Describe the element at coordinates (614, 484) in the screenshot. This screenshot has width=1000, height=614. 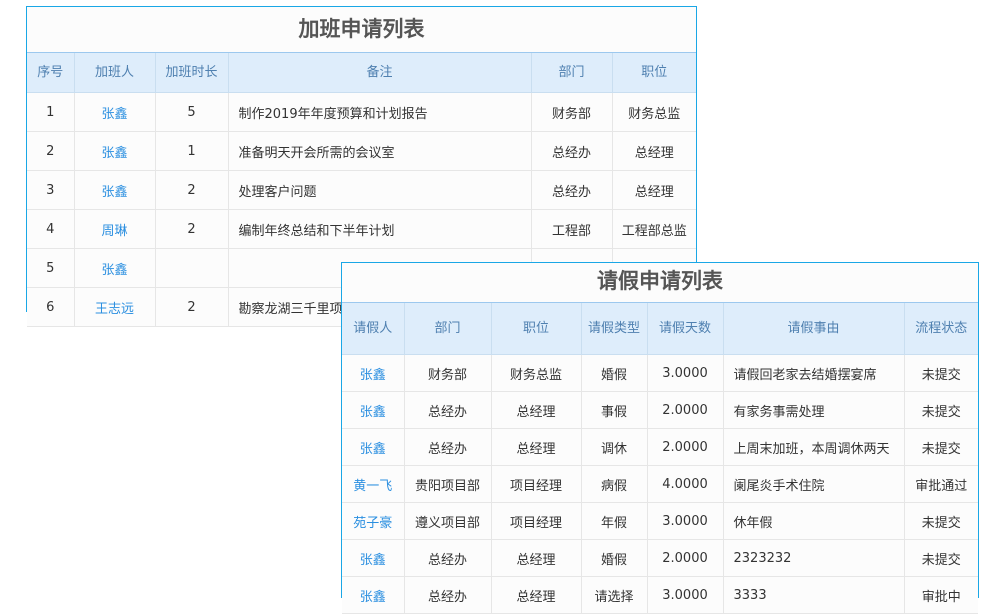
I see `table-cell: 病假` at that location.